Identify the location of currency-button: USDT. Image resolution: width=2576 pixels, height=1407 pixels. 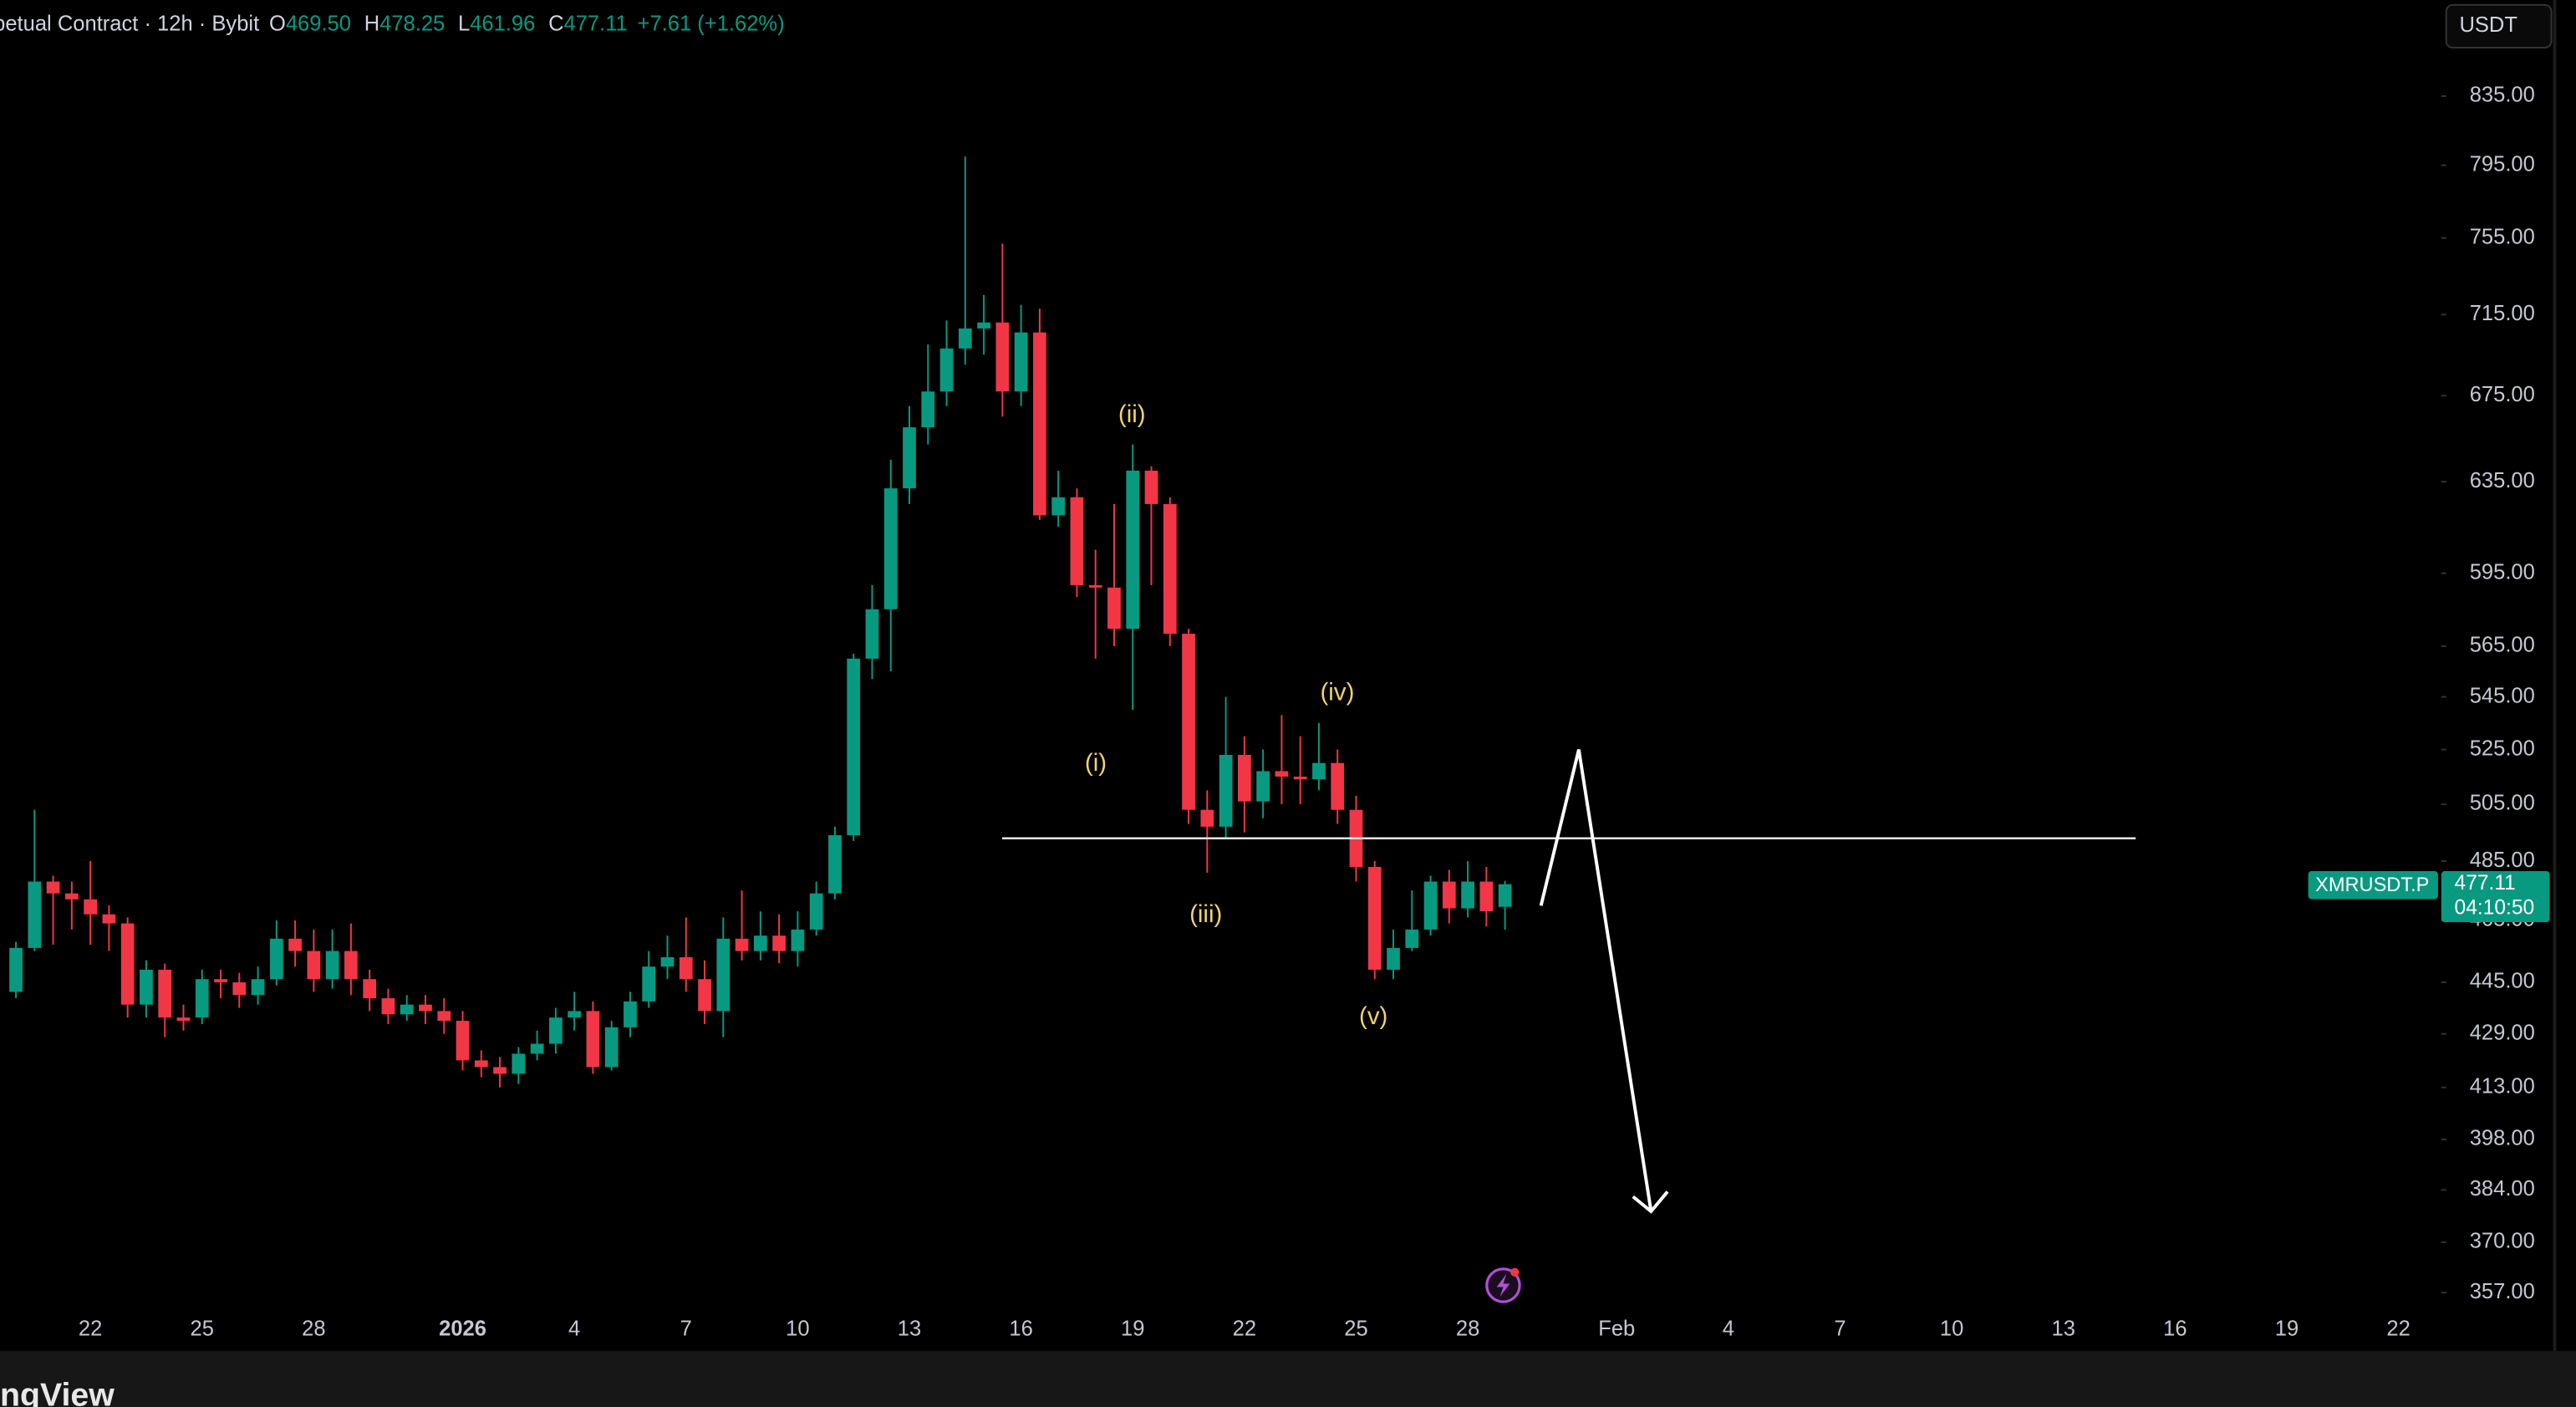
(2499, 26).